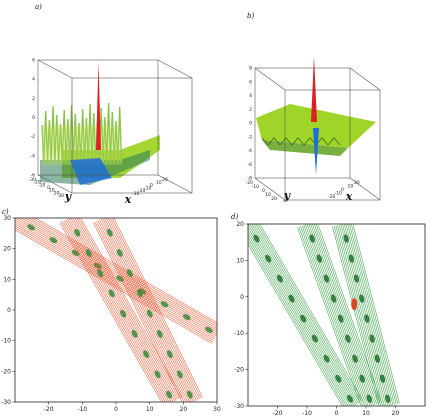 The height and width of the screenshot is (417, 432). Describe the element at coordinates (33, 118) in the screenshot. I see `z-tick-label: 0` at that location.